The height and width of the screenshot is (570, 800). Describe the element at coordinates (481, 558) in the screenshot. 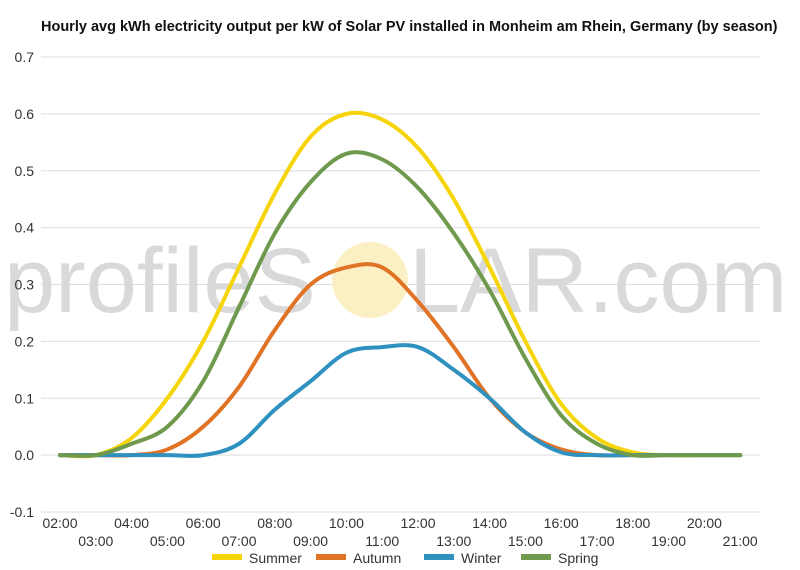

I see `legend-label-winter: Winter` at that location.